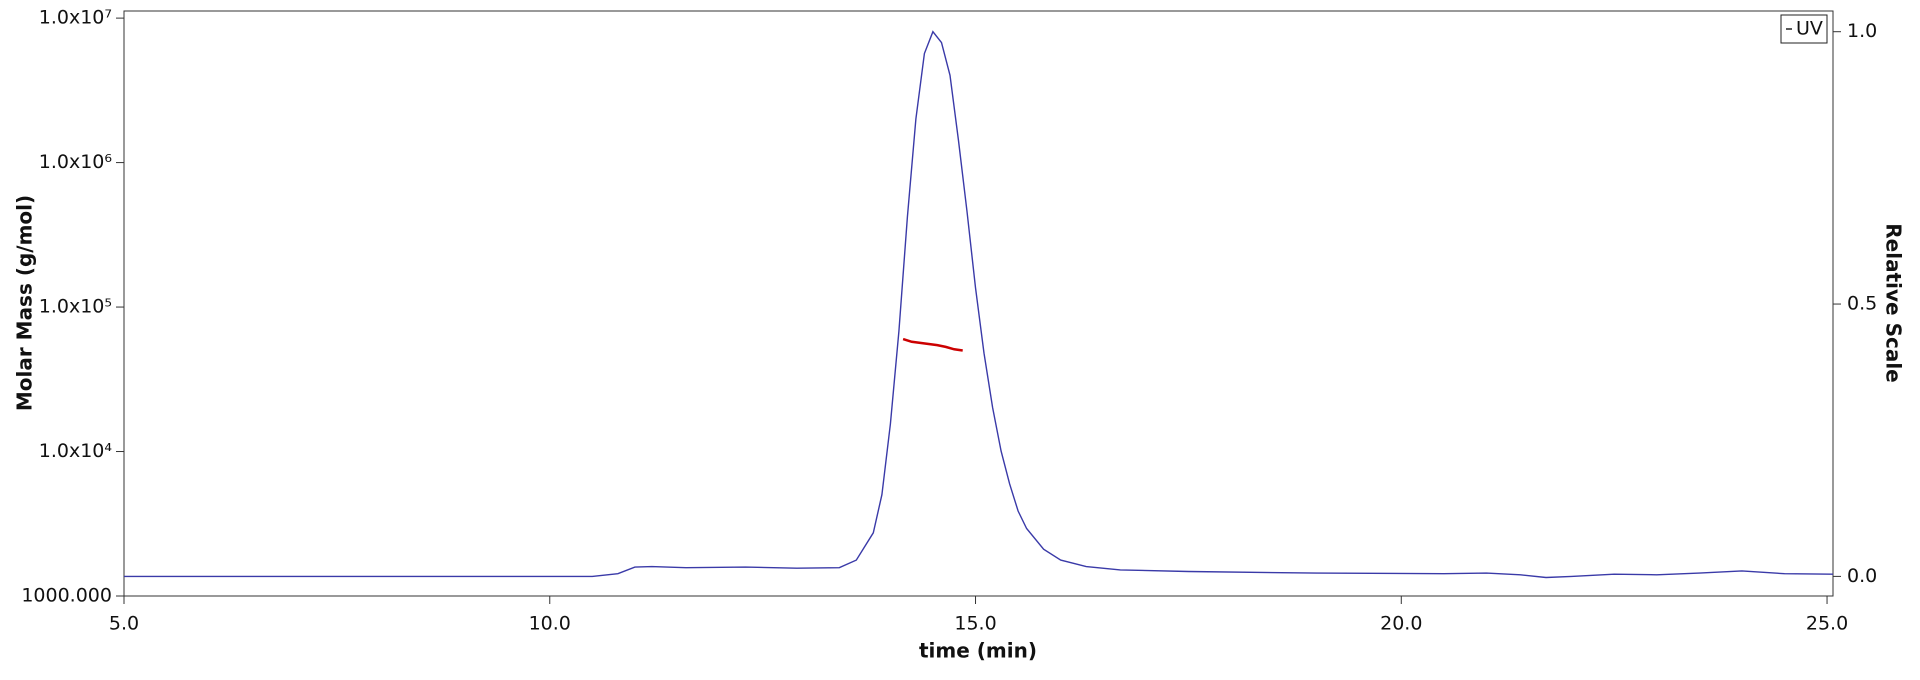 This screenshot has width=1920, height=680. What do you see at coordinates (124, 624) in the screenshot?
I see `x-tick-label: 5.0` at bounding box center [124, 624].